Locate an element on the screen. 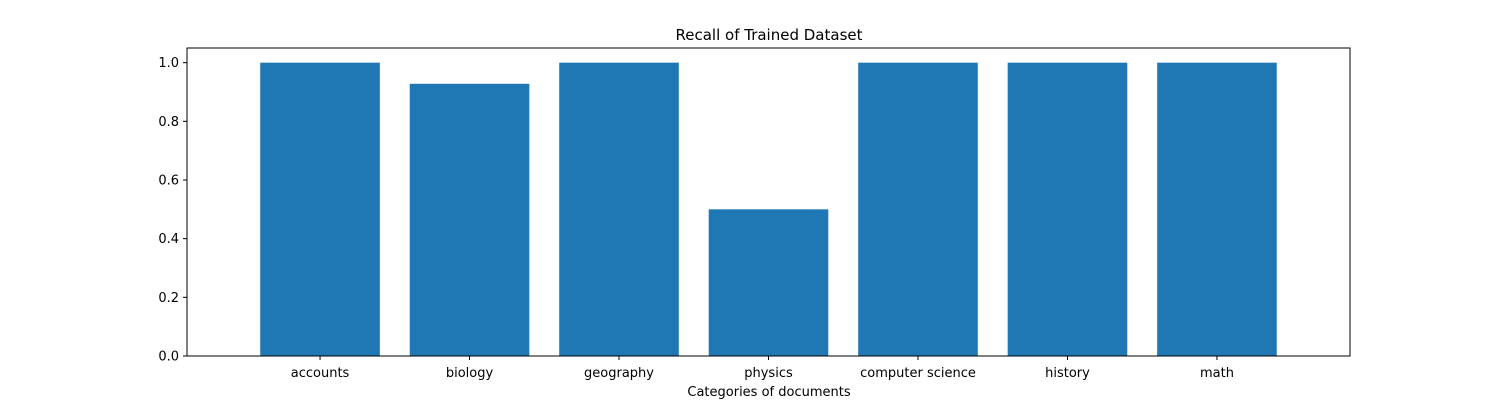 The width and height of the screenshot is (1500, 400). y-tick-label: 0.0 is located at coordinates (168, 357).